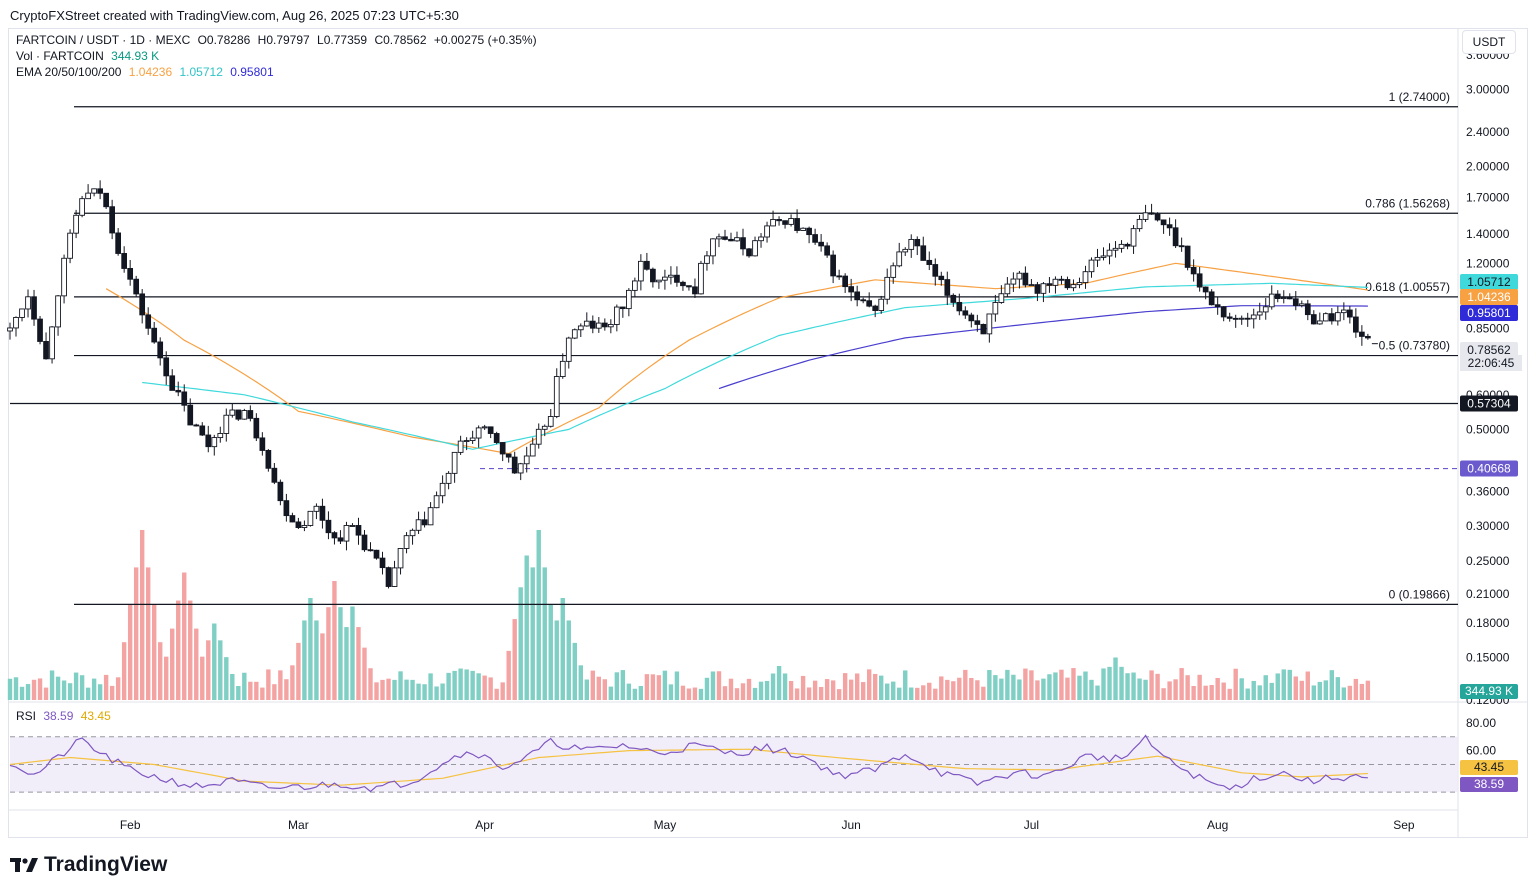 This screenshot has height=894, width=1536. I want to click on rsi-legend: RSI 38.59 43.45, so click(65, 716).